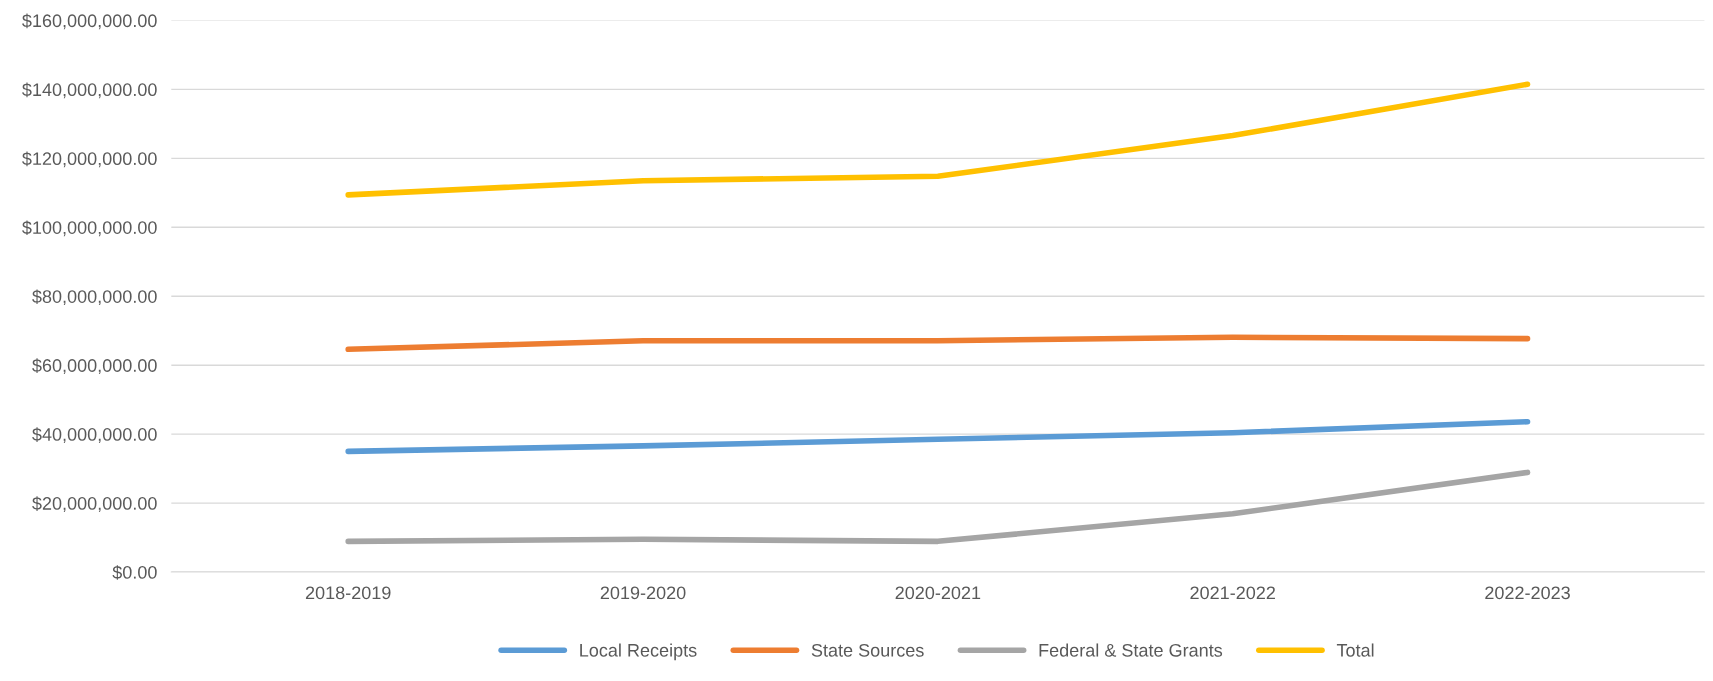  Describe the element at coordinates (89, 159) in the screenshot. I see `y-tick-label: $120,000,000.00` at that location.